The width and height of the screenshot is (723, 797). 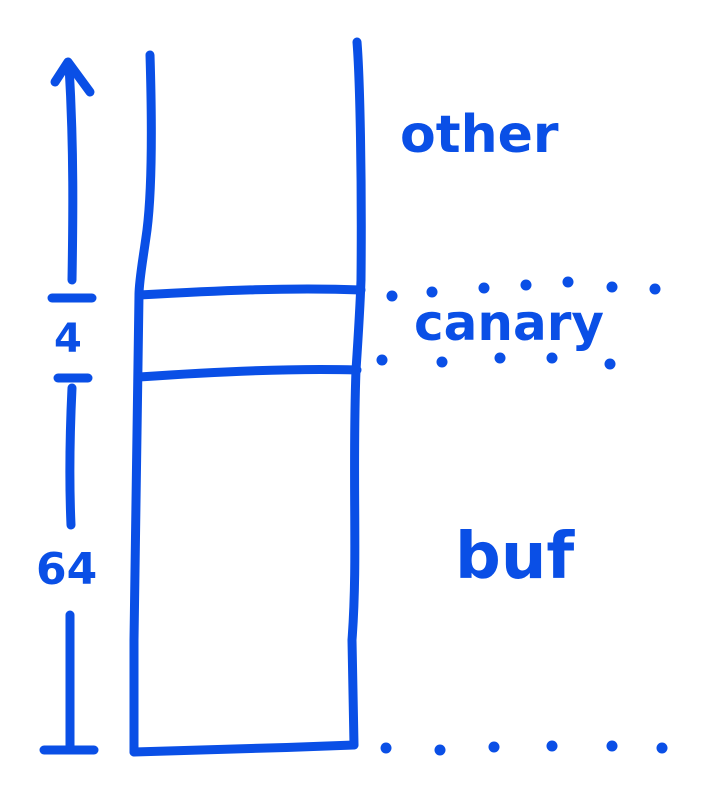 I want to click on canary-top-boundary, so click(x=250, y=292).